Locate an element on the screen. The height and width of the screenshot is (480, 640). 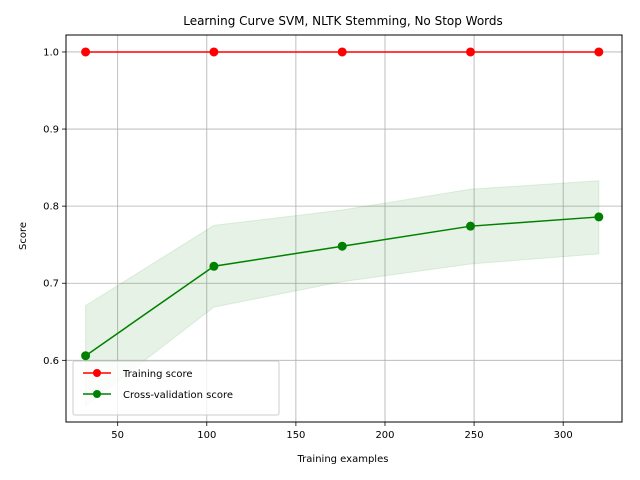
y-tick-label: 1.0 is located at coordinates (51, 52).